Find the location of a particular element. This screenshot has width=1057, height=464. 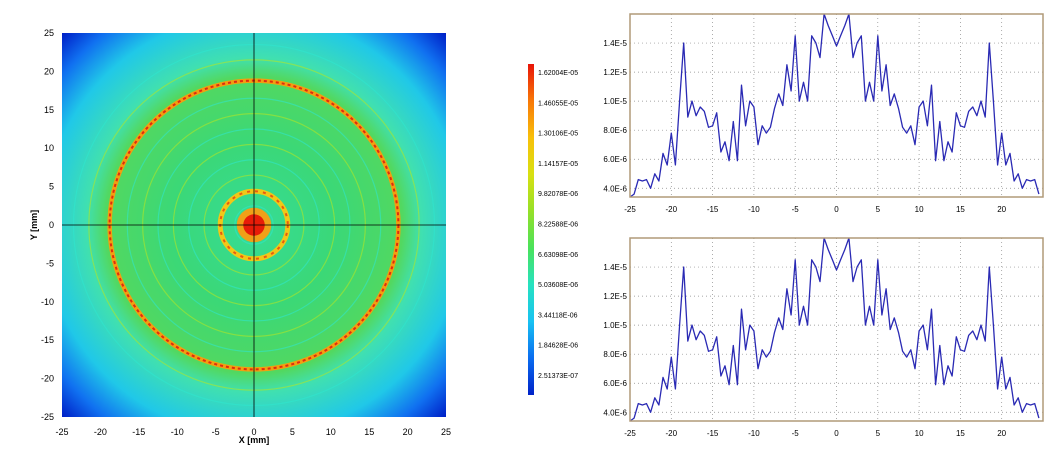

heatmap-x-ticks: -25 -20 -15 -10 -5 0 5 10 15 20 25 is located at coordinates (253, 432).